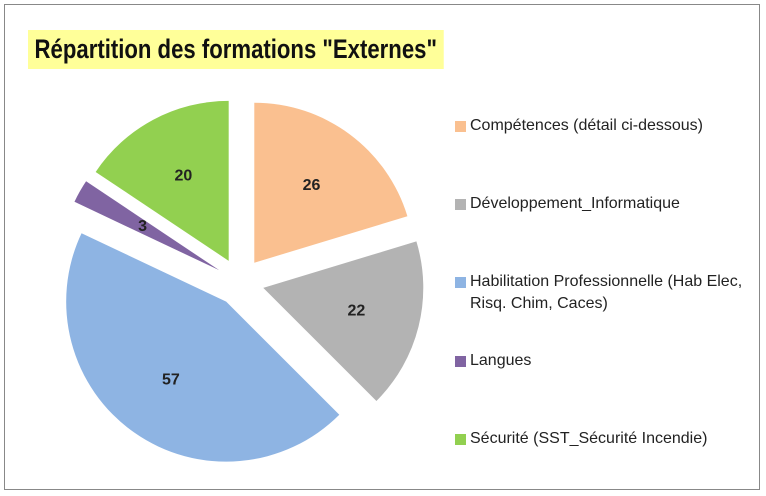 The width and height of the screenshot is (766, 496). Describe the element at coordinates (184, 175) in the screenshot. I see `data-label: 20` at that location.